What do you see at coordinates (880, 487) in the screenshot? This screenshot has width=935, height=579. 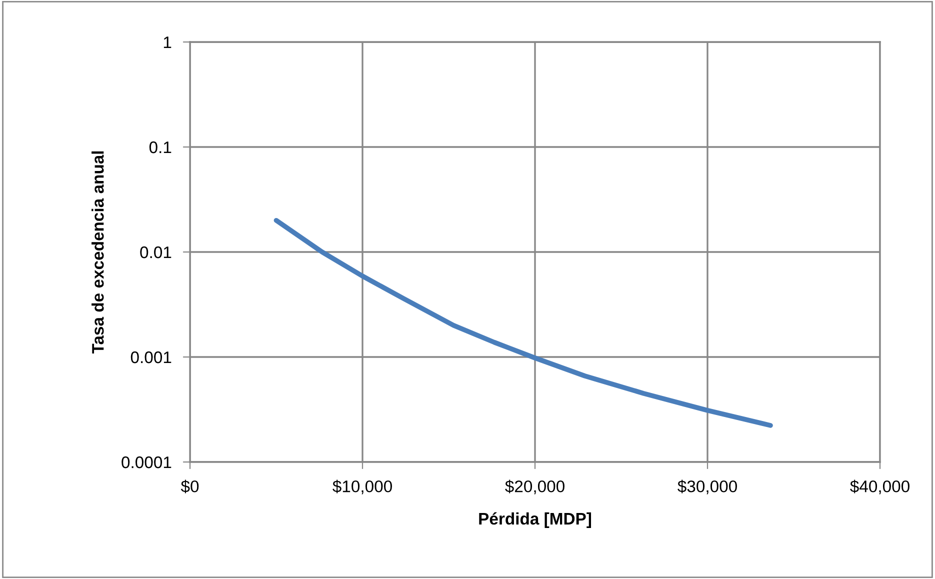 I see `x-tick-label: $40,000` at bounding box center [880, 487].